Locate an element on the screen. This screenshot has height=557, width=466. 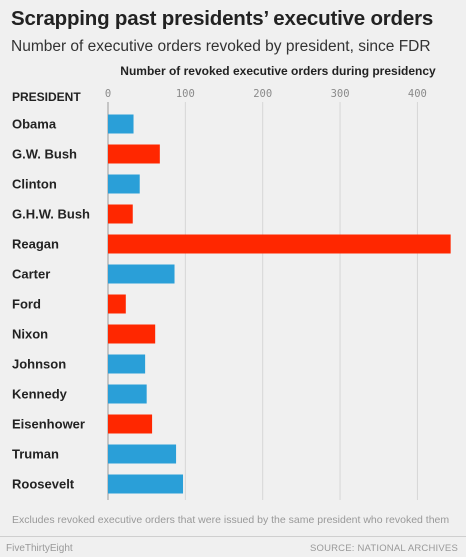
footer-divider is located at coordinates (233, 536).